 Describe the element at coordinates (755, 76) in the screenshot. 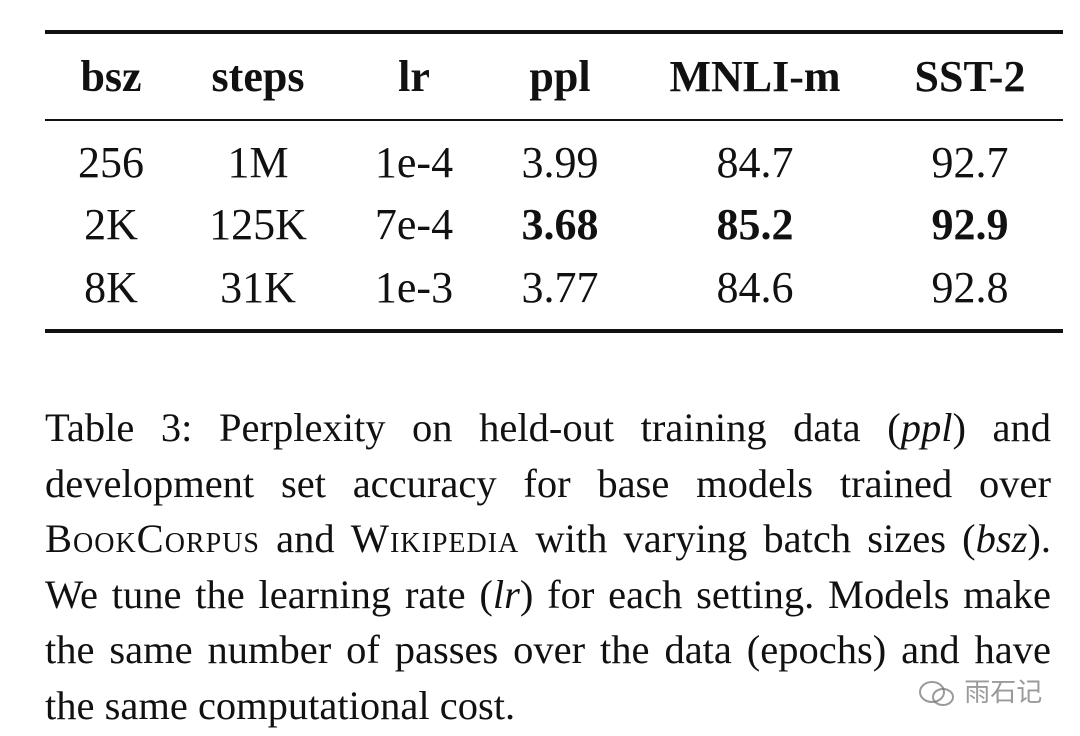

I see `header-cell: MNLI-m` at that location.